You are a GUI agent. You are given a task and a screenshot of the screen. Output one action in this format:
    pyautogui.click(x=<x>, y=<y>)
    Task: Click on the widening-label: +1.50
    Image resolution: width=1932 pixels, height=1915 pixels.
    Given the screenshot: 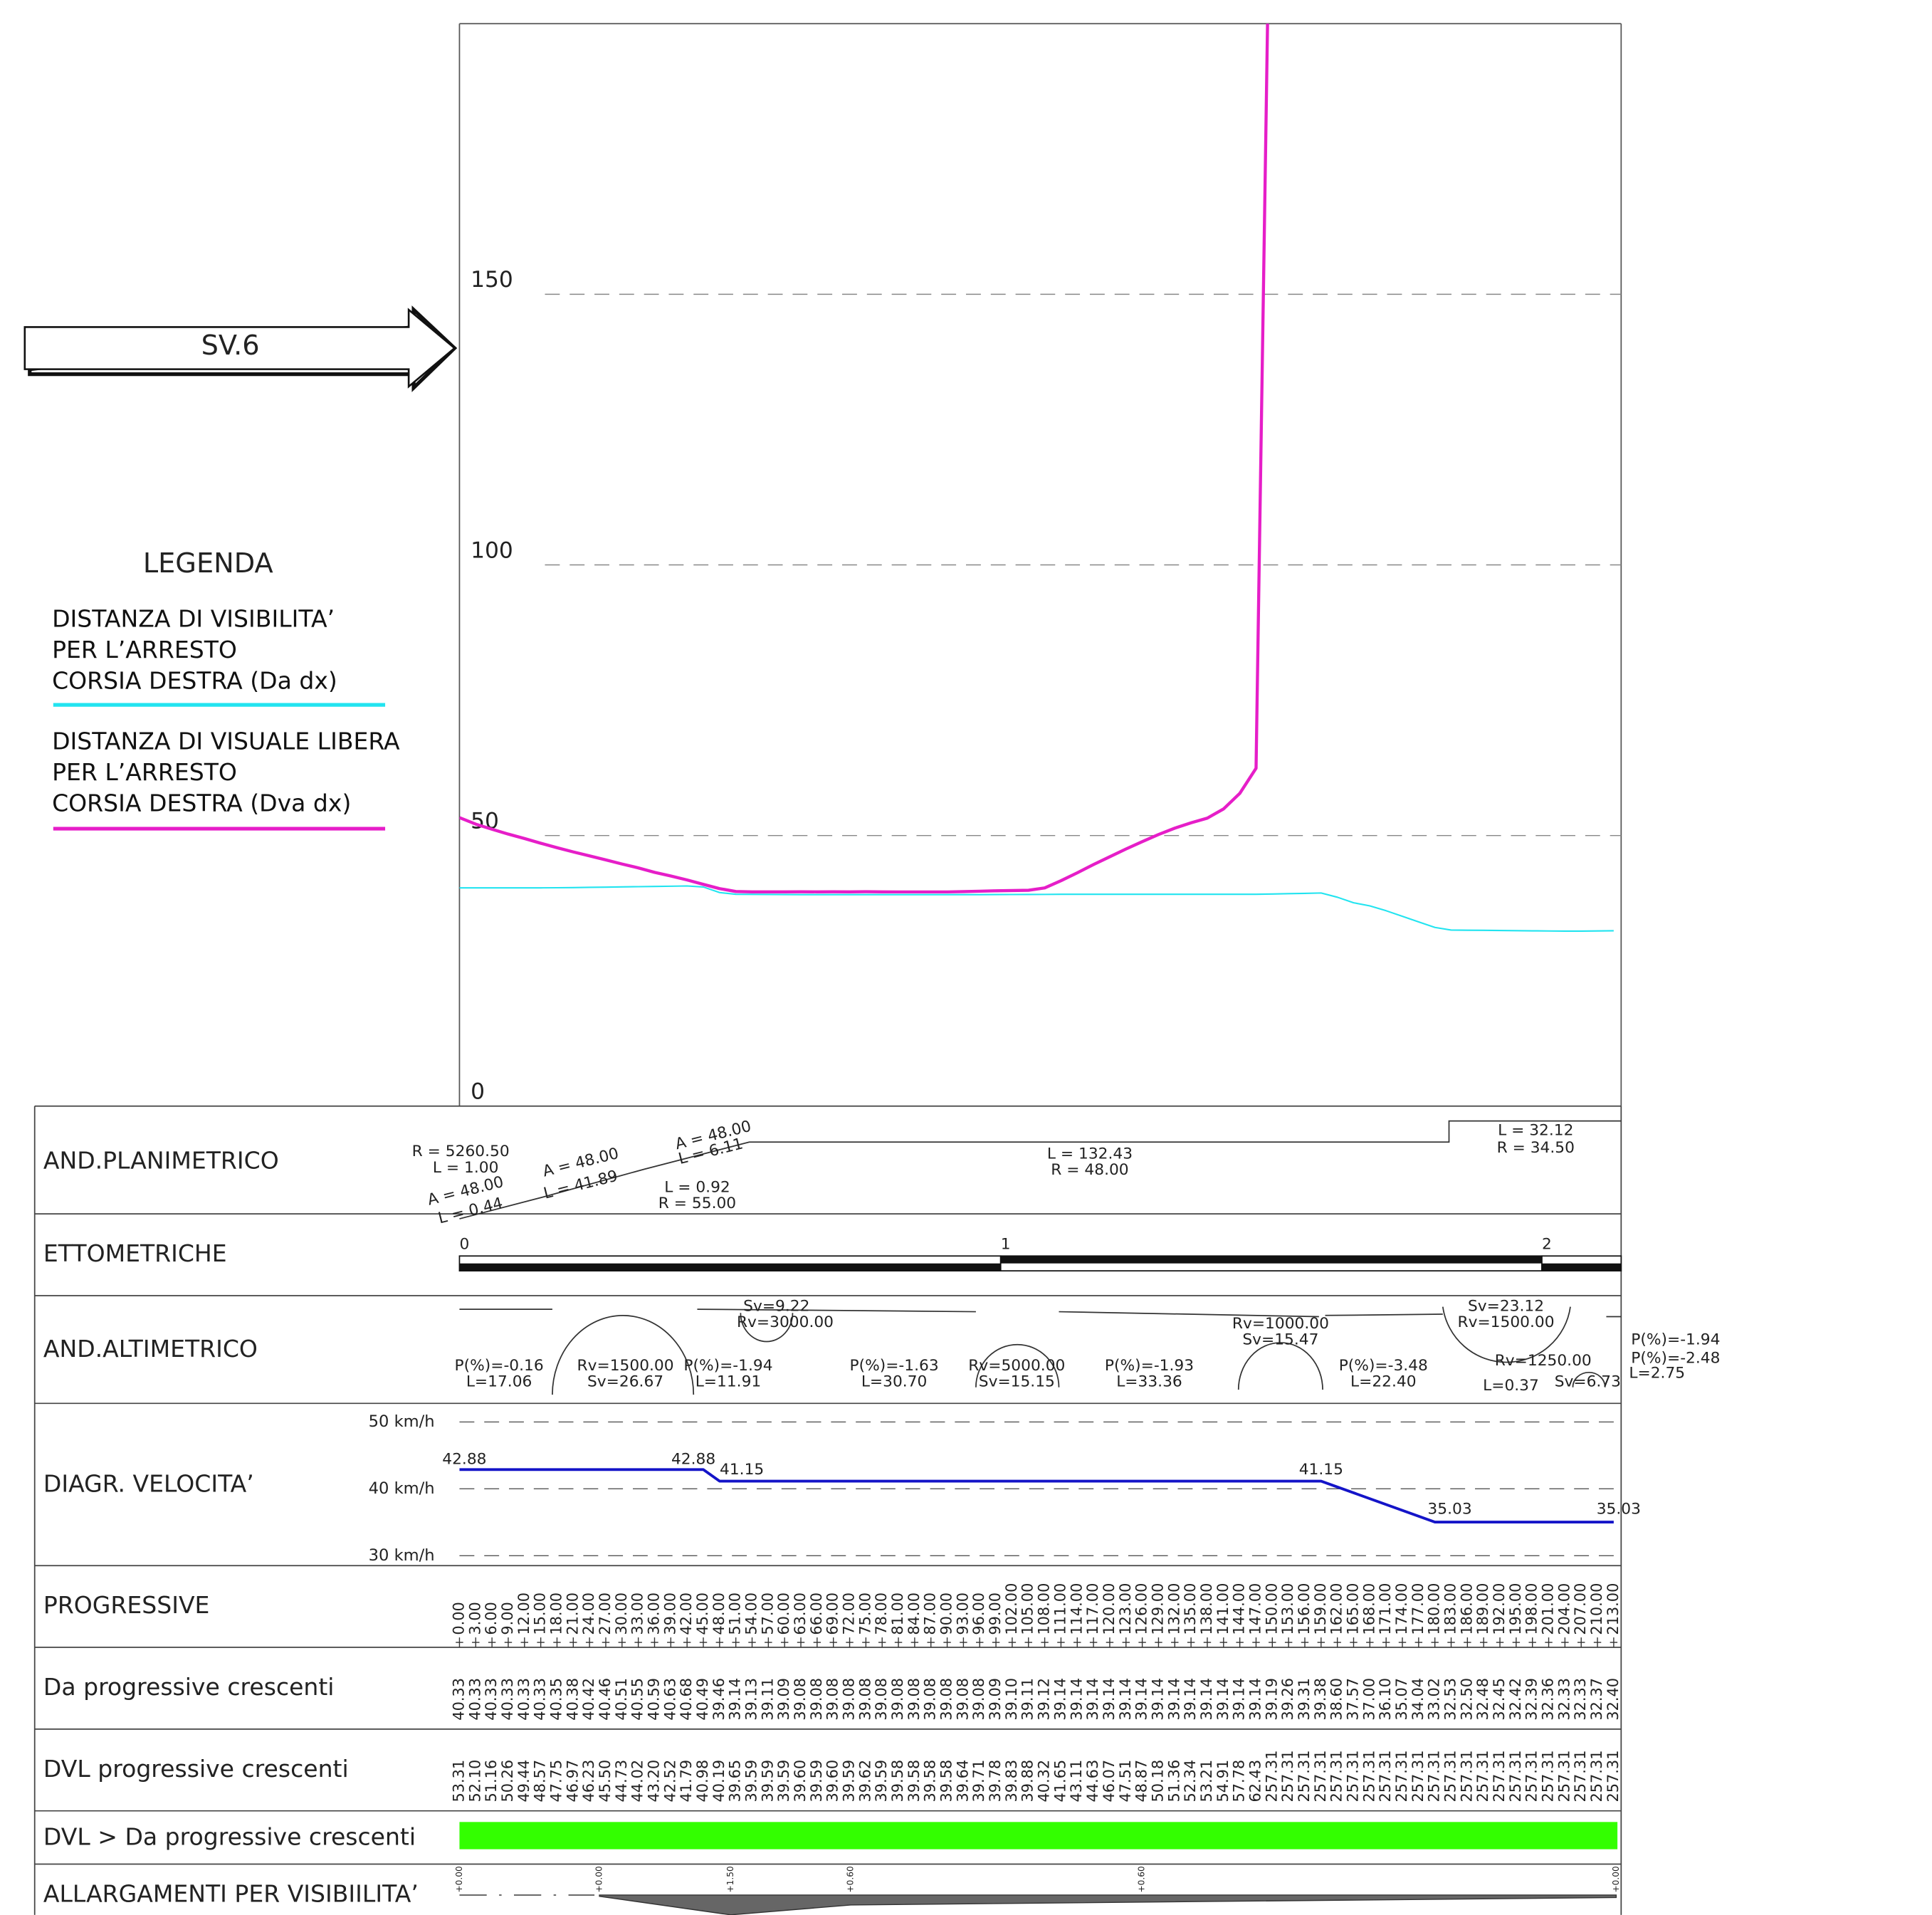 What is the action you would take?
    pyautogui.click(x=730, y=1879)
    